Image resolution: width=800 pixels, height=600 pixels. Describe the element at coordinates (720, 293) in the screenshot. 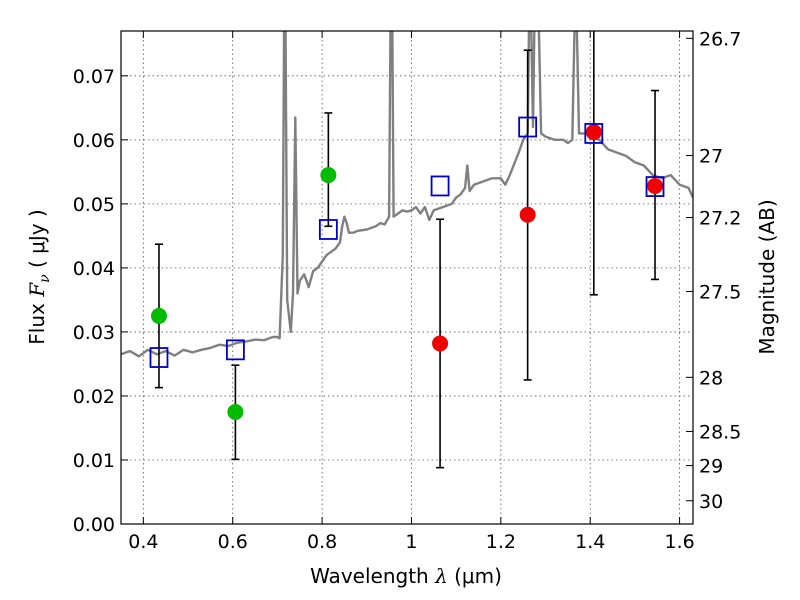

I see `y2-tick-label: 27.5` at that location.